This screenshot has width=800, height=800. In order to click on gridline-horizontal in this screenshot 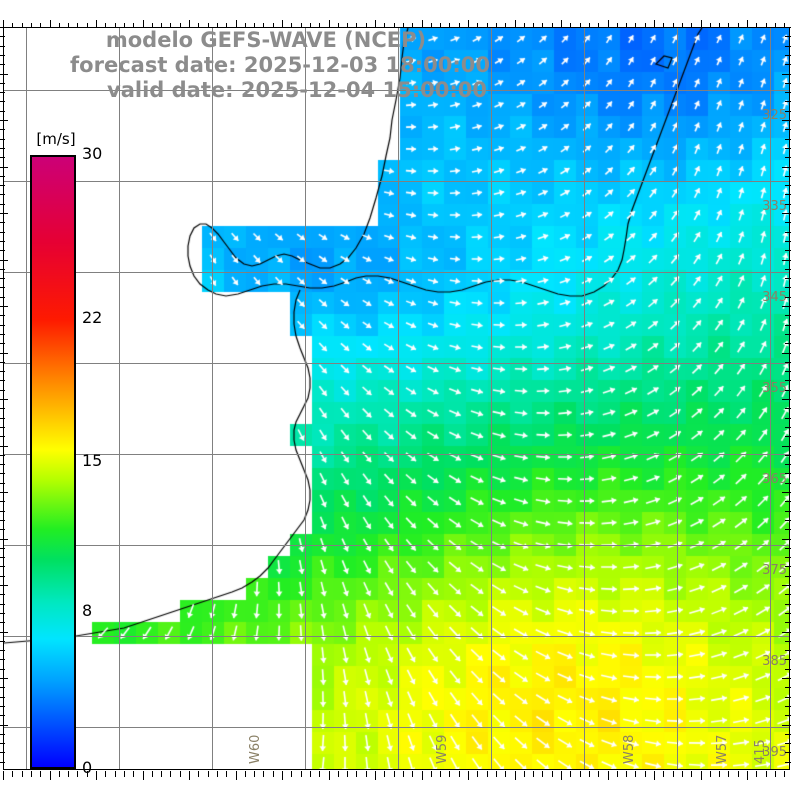, I will do `click(396, 454)`.